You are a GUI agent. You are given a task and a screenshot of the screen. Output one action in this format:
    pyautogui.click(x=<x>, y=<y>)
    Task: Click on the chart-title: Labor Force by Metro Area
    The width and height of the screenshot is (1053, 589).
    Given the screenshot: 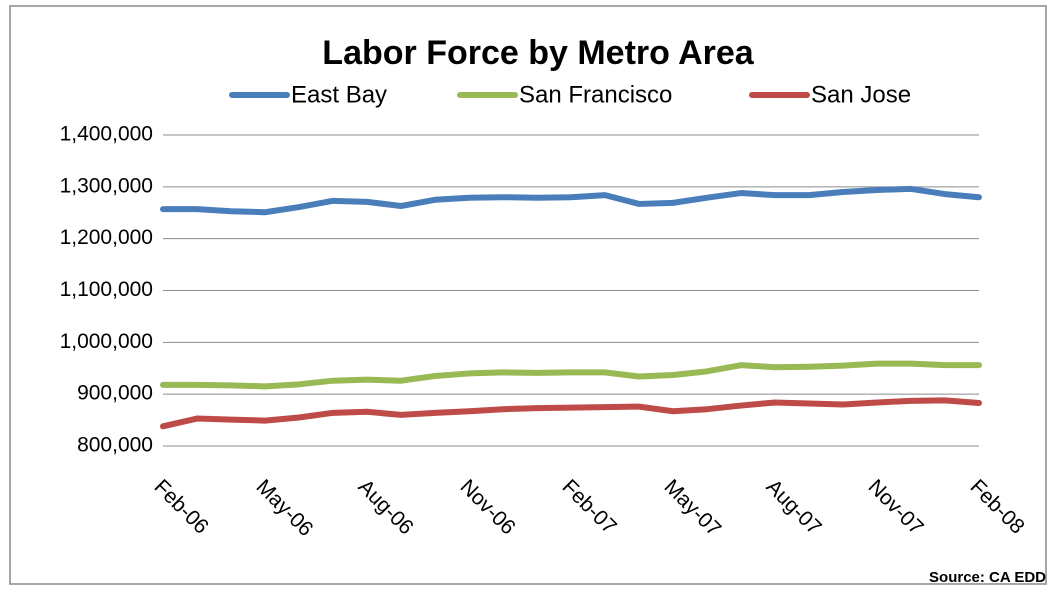 What is the action you would take?
    pyautogui.click(x=538, y=53)
    